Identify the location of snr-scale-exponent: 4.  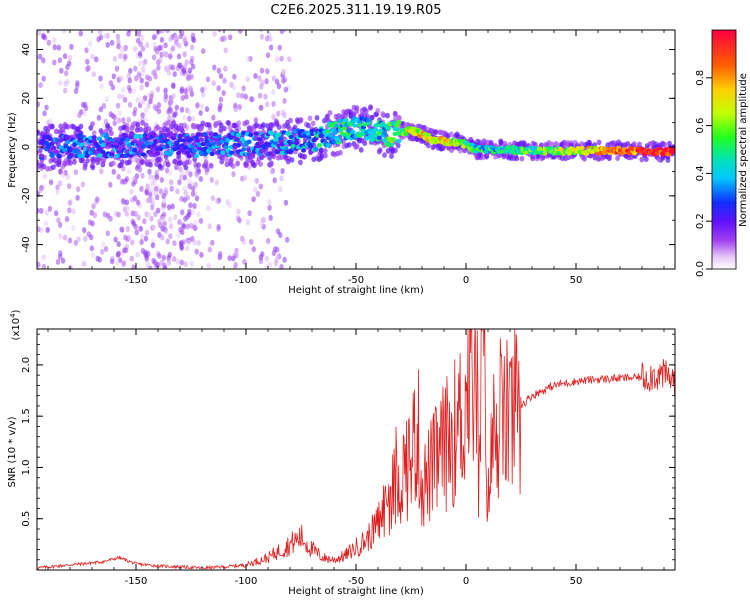
(13, 315).